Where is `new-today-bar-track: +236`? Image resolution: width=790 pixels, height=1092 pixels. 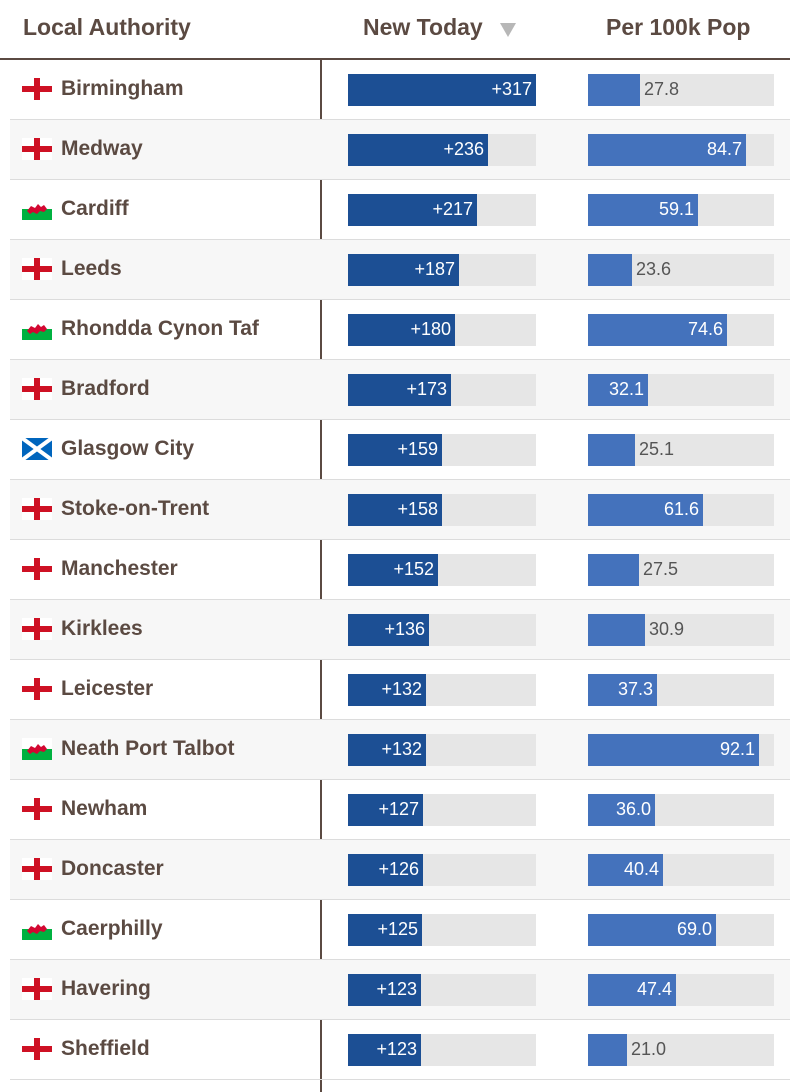
new-today-bar-track: +236 is located at coordinates (442, 150).